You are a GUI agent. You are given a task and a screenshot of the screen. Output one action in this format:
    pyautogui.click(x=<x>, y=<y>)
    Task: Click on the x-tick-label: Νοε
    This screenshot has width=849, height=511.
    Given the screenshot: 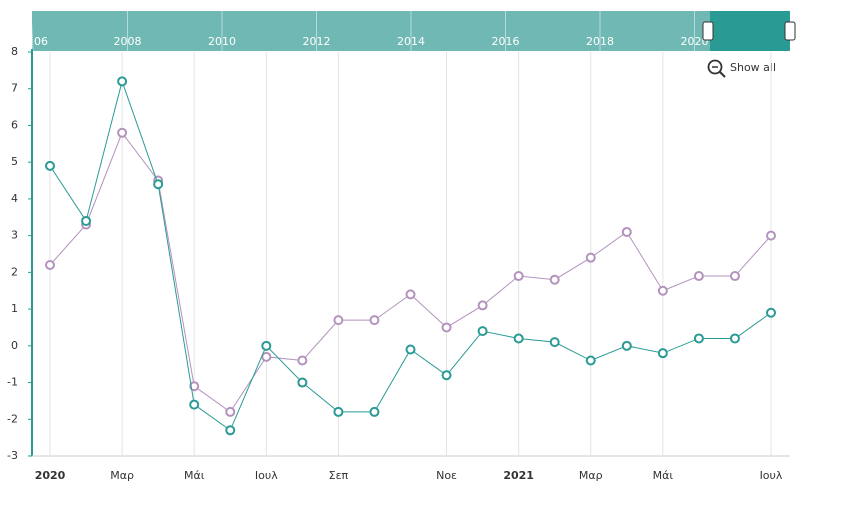 What is the action you would take?
    pyautogui.click(x=446, y=475)
    